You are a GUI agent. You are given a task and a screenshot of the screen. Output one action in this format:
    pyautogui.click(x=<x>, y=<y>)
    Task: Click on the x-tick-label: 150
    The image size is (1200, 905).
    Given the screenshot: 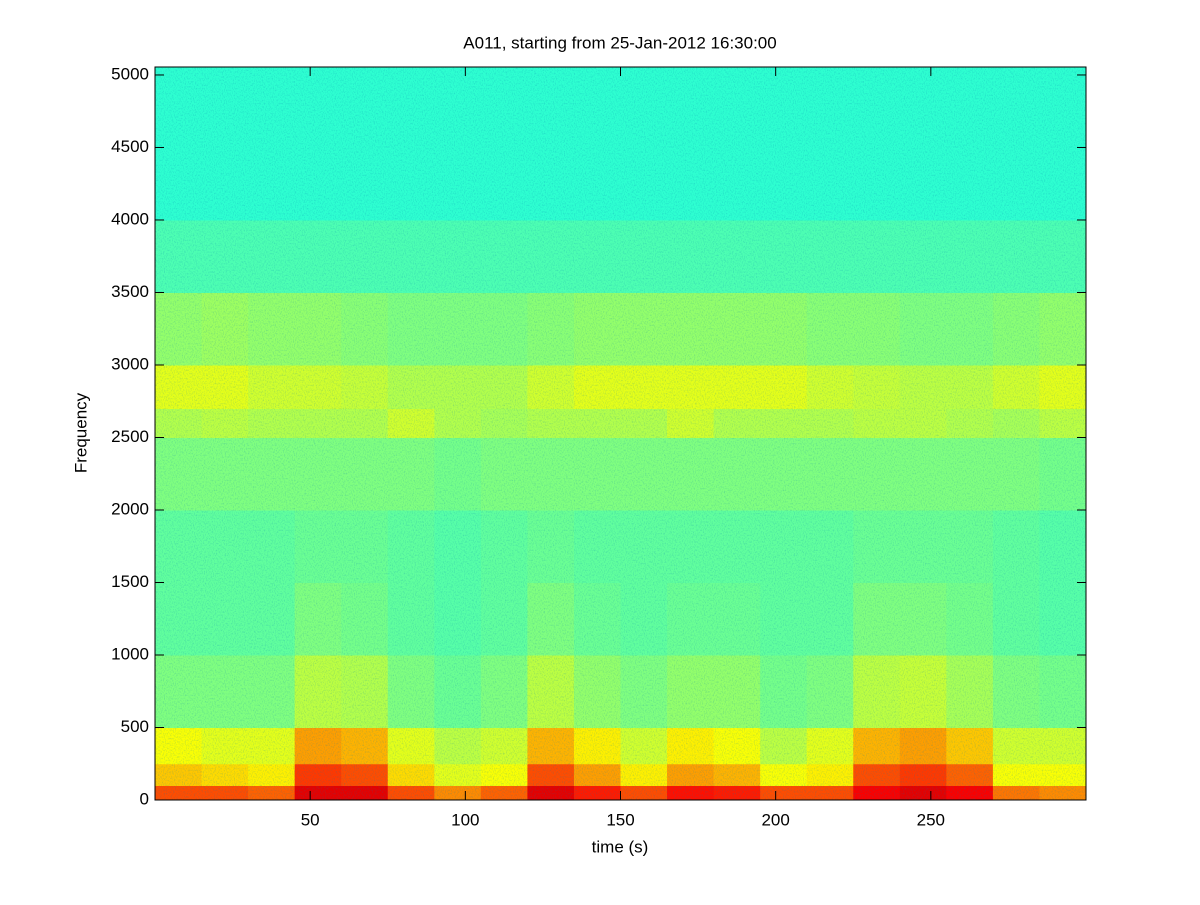 What is the action you would take?
    pyautogui.click(x=620, y=819)
    